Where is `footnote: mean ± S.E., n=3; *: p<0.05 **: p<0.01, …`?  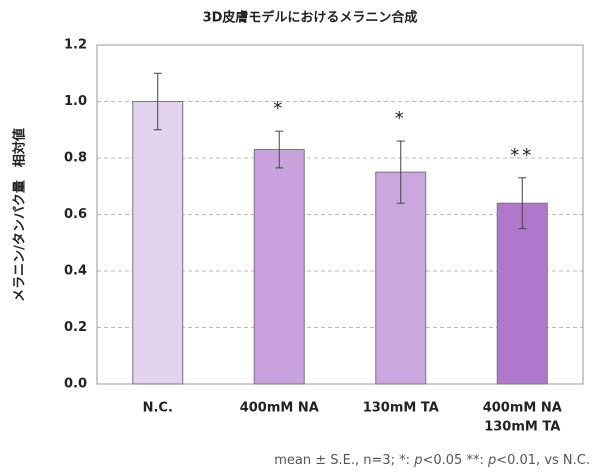 footnote: mean ± S.E., n=3; *: p<0.05 **: p<0.01, … is located at coordinates (432, 460).